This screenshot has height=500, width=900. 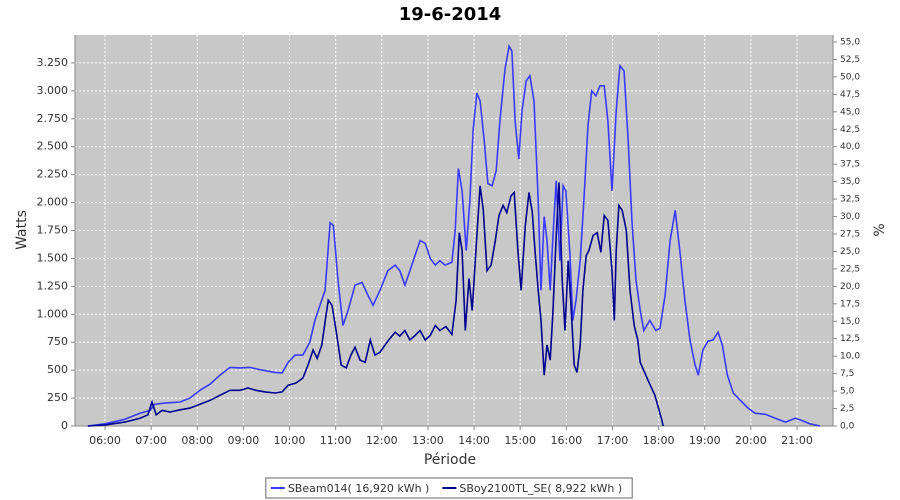 What do you see at coordinates (53, 174) in the screenshot?
I see `y-tick-label: 2.250` at bounding box center [53, 174].